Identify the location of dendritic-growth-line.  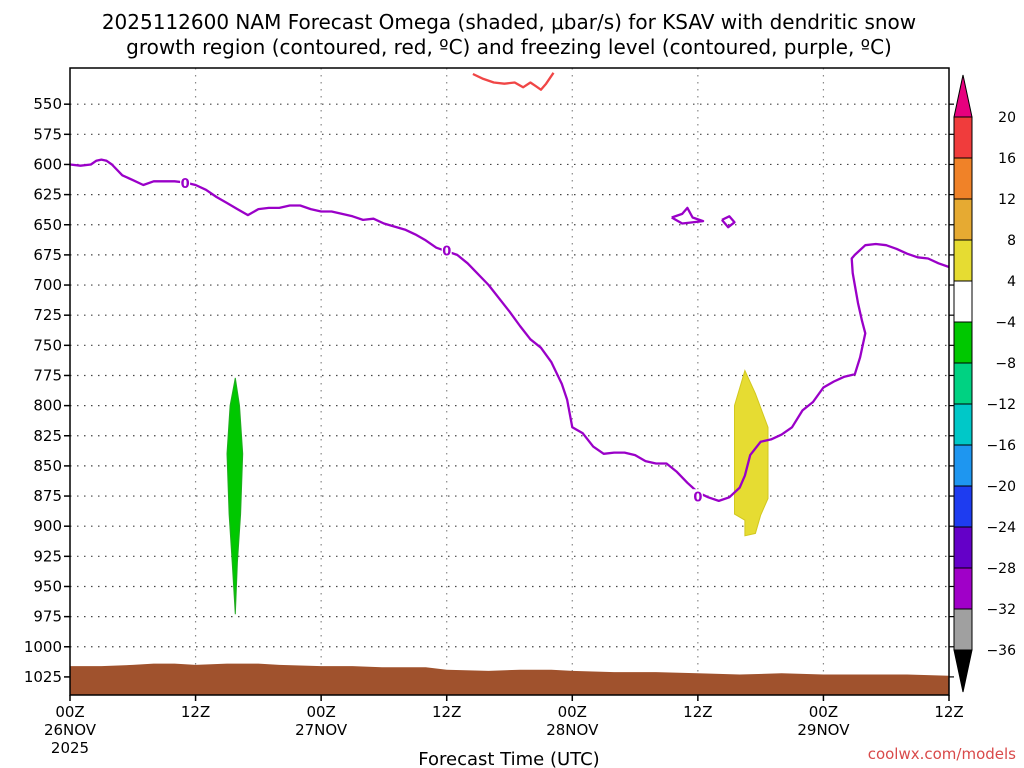
(513, 81).